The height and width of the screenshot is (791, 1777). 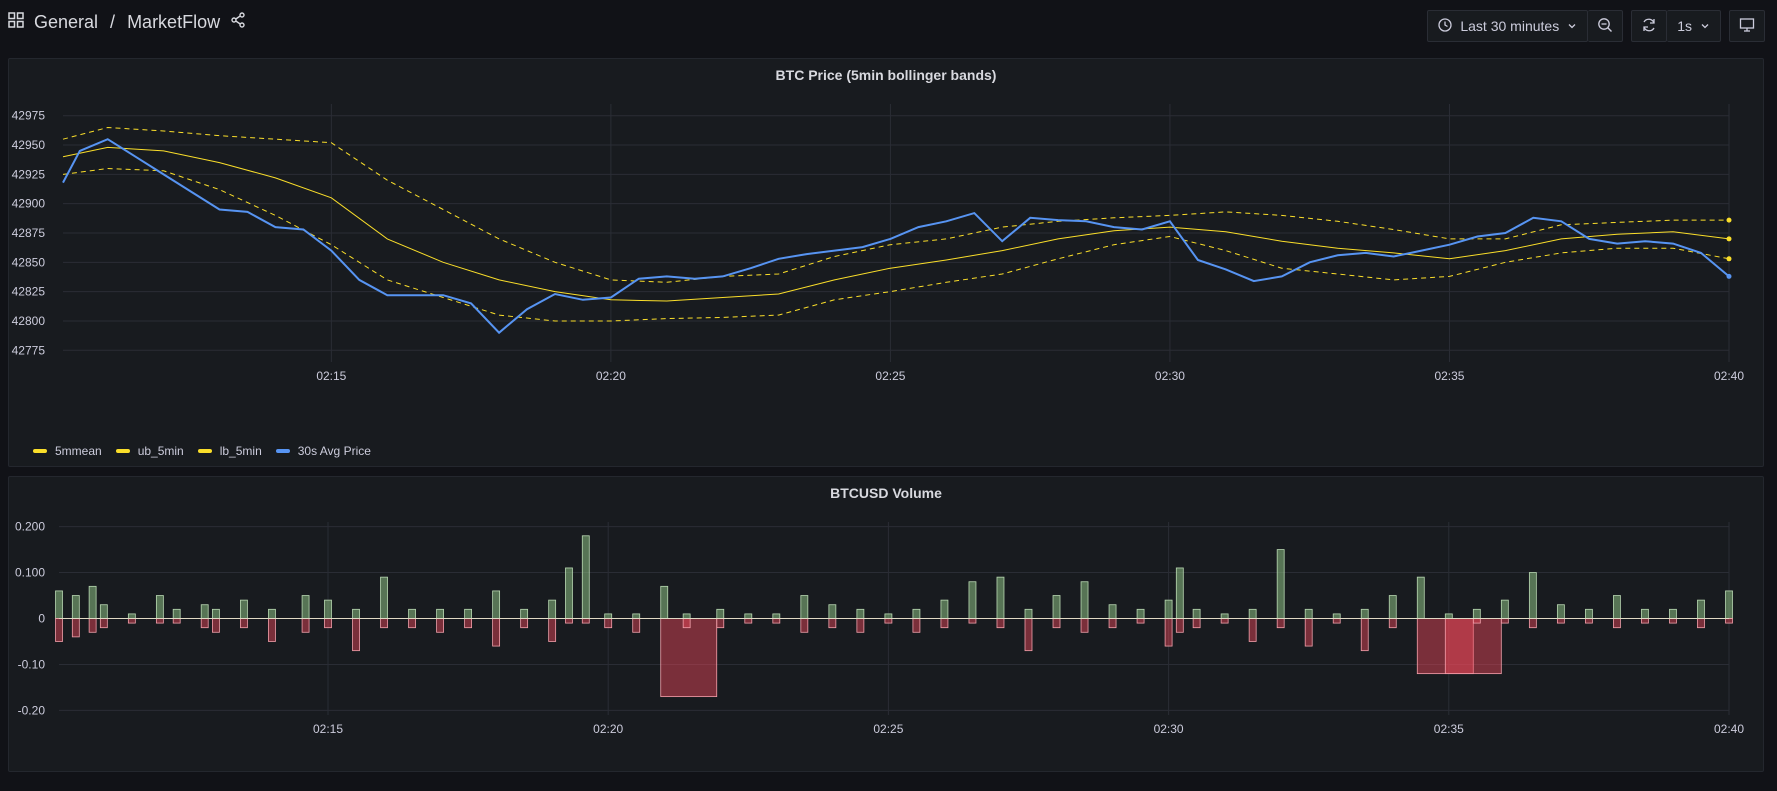 I want to click on y-tick-label: 42975, so click(x=29, y=116).